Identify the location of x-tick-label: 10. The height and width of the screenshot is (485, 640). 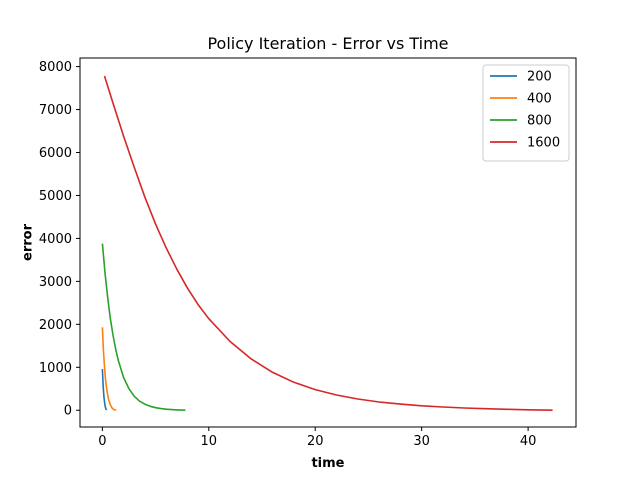
(209, 441).